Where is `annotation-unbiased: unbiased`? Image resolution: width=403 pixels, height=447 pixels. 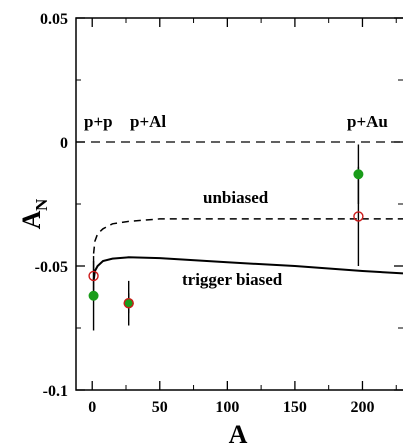 annotation-unbiased: unbiased is located at coordinates (236, 197).